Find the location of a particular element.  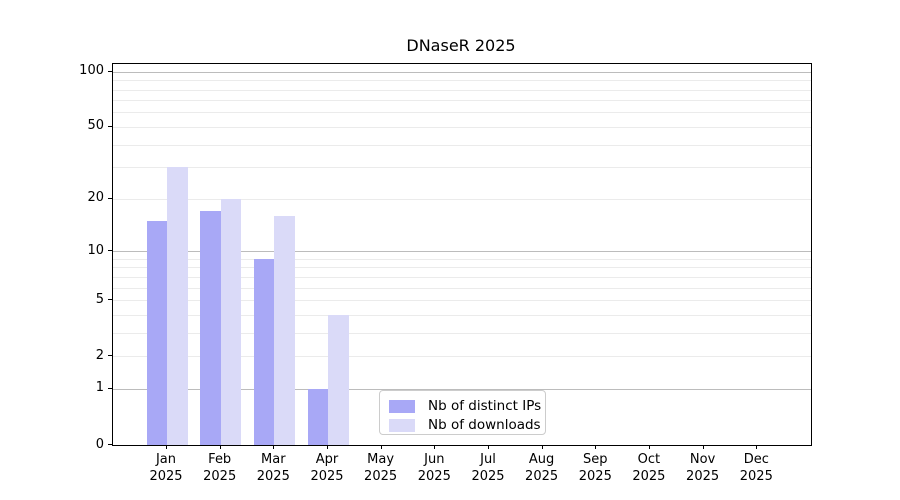

y-tick-label-50: 50 is located at coordinates (95, 126).